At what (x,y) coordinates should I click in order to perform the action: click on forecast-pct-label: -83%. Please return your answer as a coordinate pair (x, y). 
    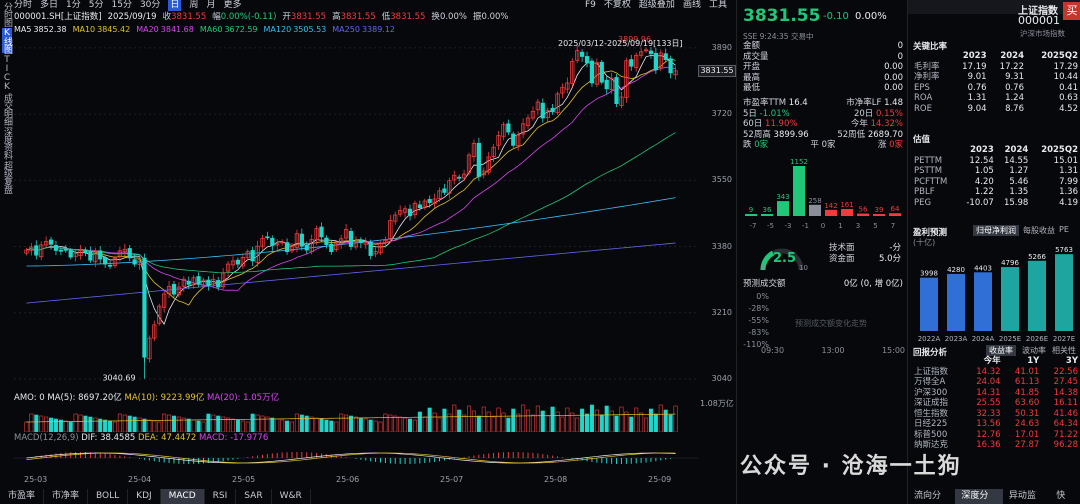
    Looking at the image, I should click on (758, 332).